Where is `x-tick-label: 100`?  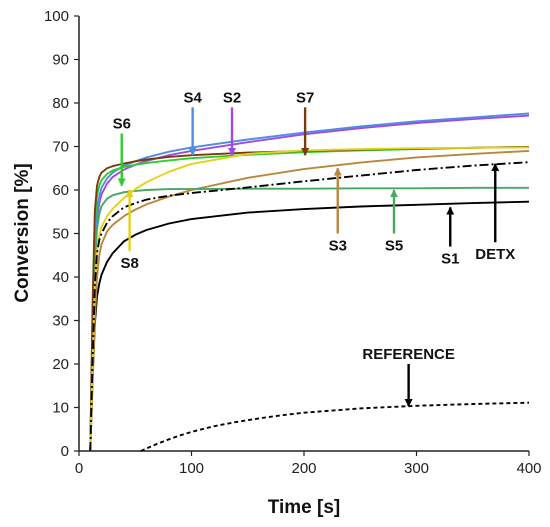
x-tick-label: 100 is located at coordinates (191, 468).